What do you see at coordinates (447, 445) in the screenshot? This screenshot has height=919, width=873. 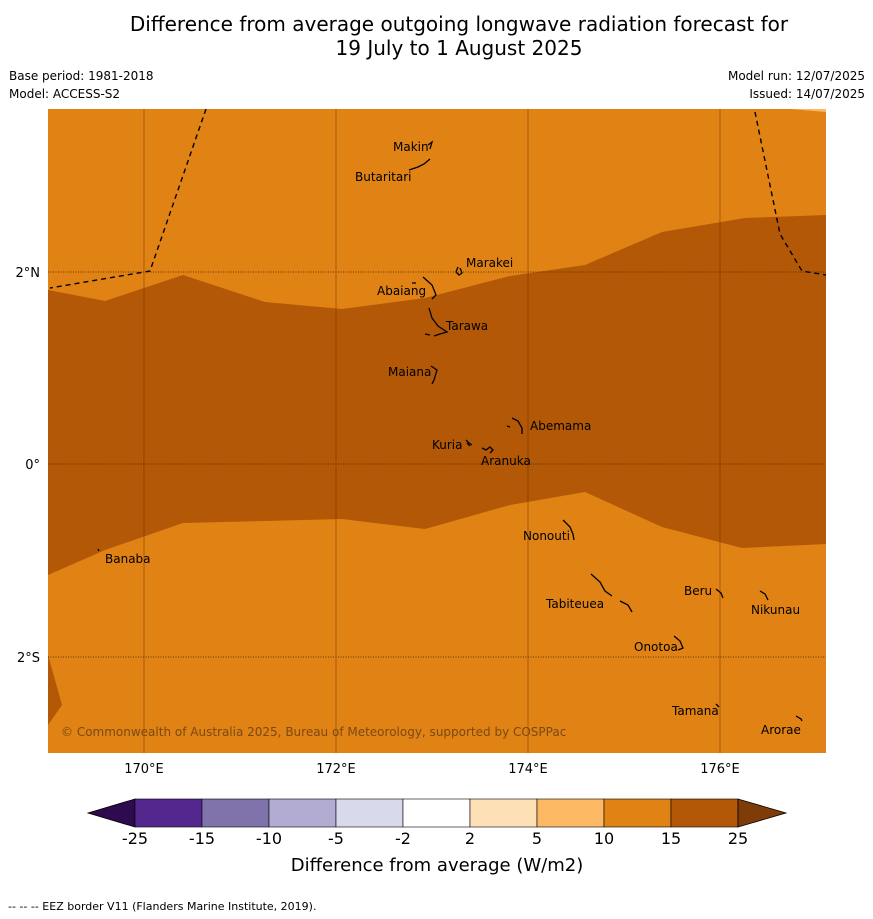 I see `label-kuria: Kuria` at bounding box center [447, 445].